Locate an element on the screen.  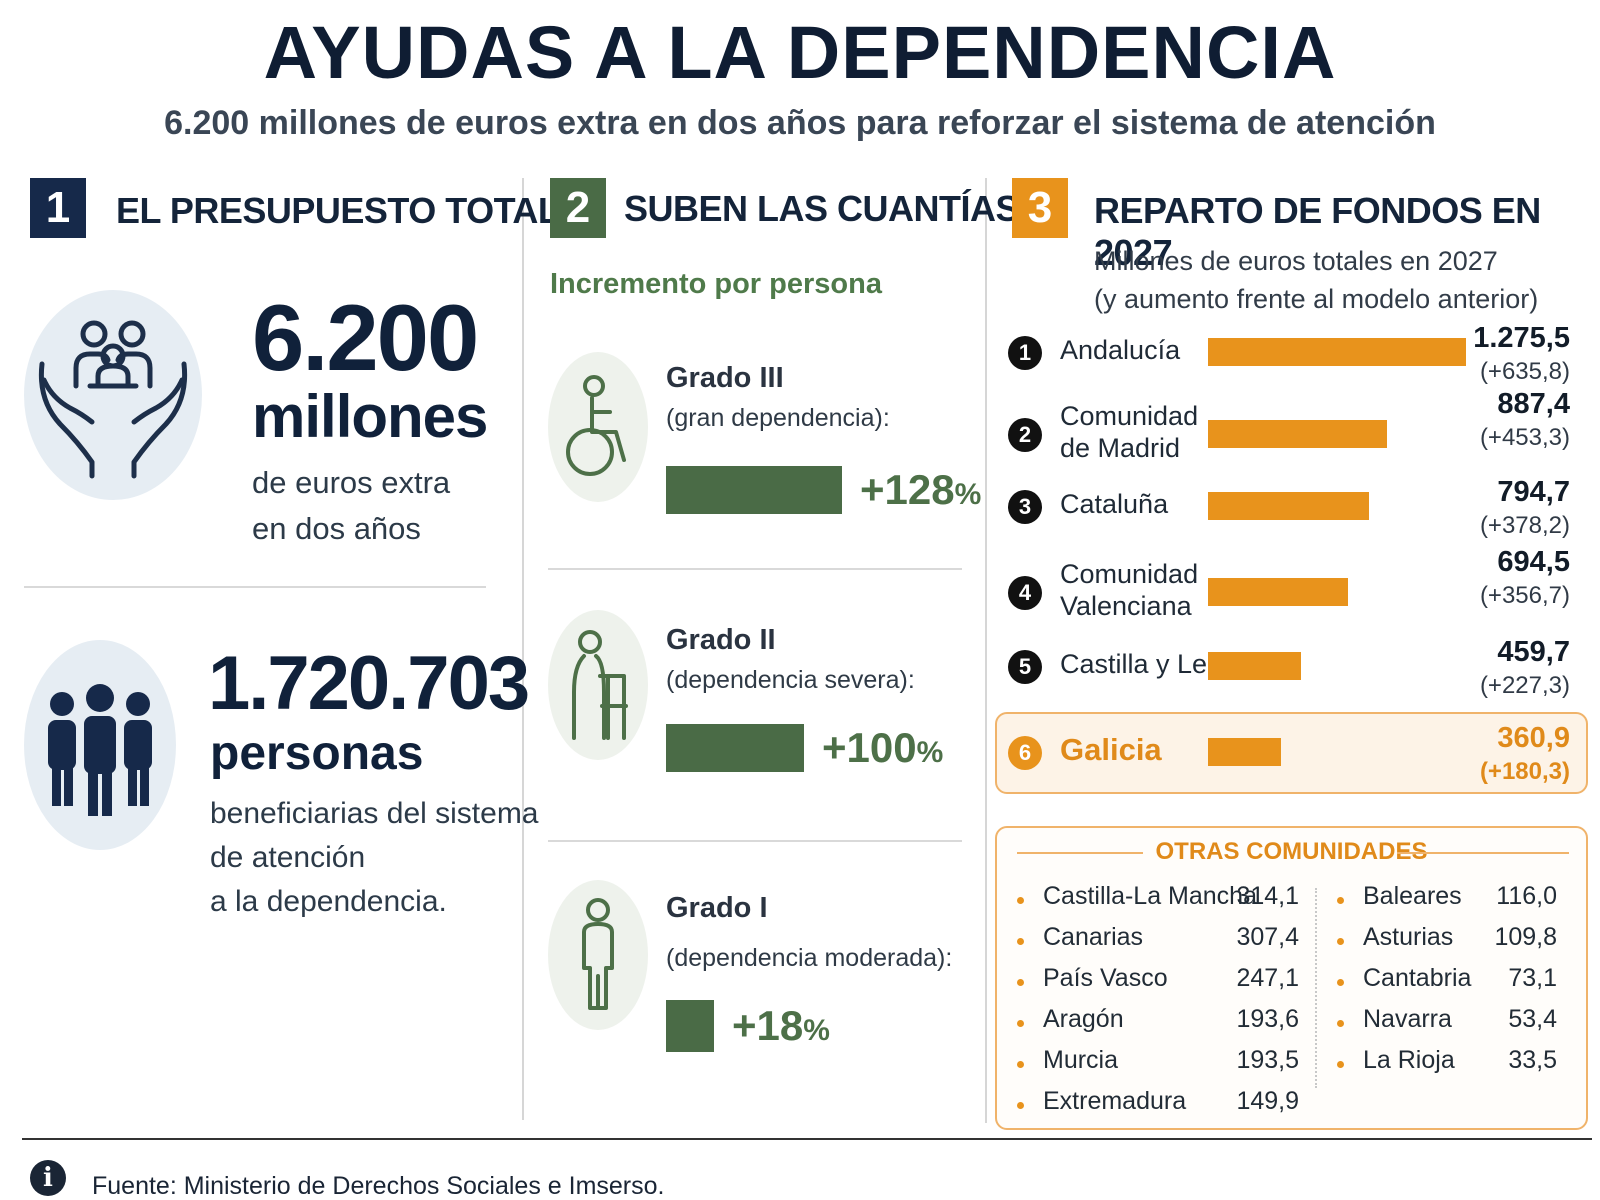
region-increase: (+453,3) is located at coordinates (1524, 437).